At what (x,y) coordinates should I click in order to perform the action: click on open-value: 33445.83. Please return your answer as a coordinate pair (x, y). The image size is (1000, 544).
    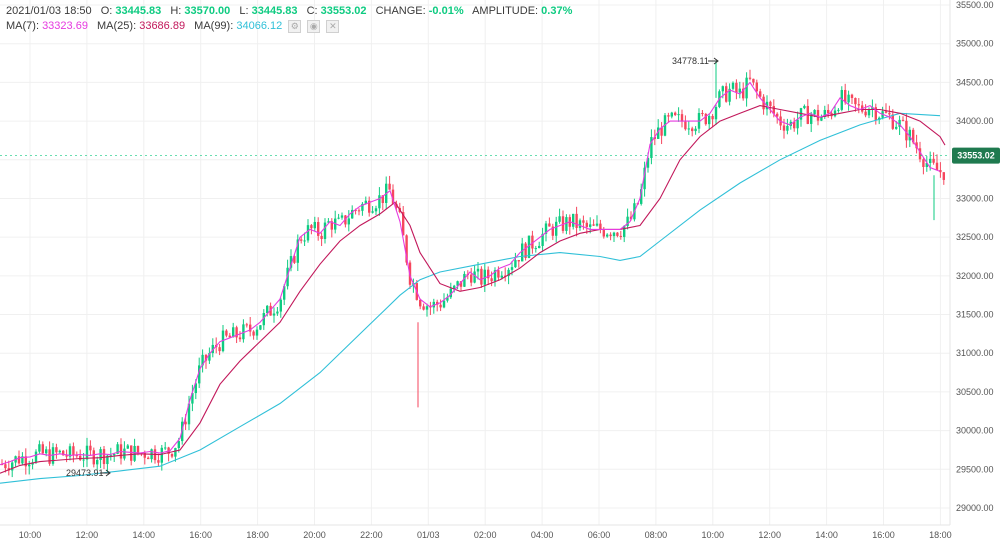
    Looking at the image, I should click on (138, 11).